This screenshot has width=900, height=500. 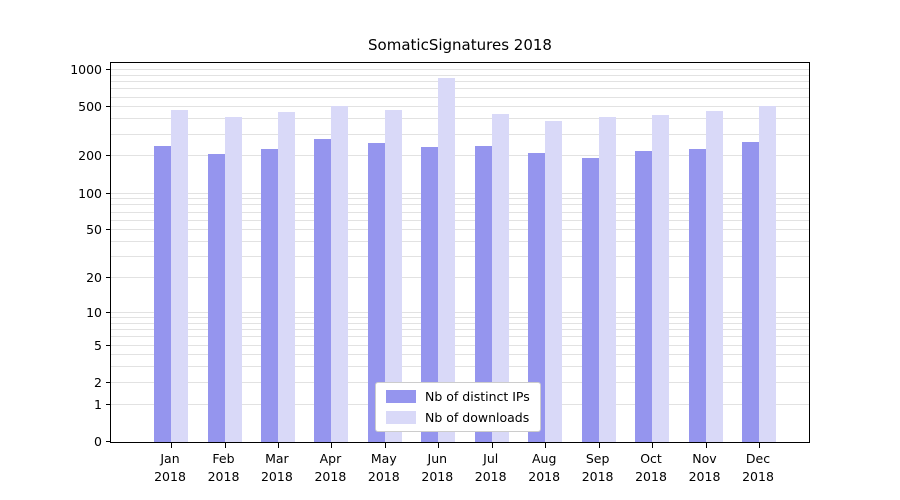 What do you see at coordinates (401, 396) in the screenshot?
I see `legend-swatch-distinct-ips` at bounding box center [401, 396].